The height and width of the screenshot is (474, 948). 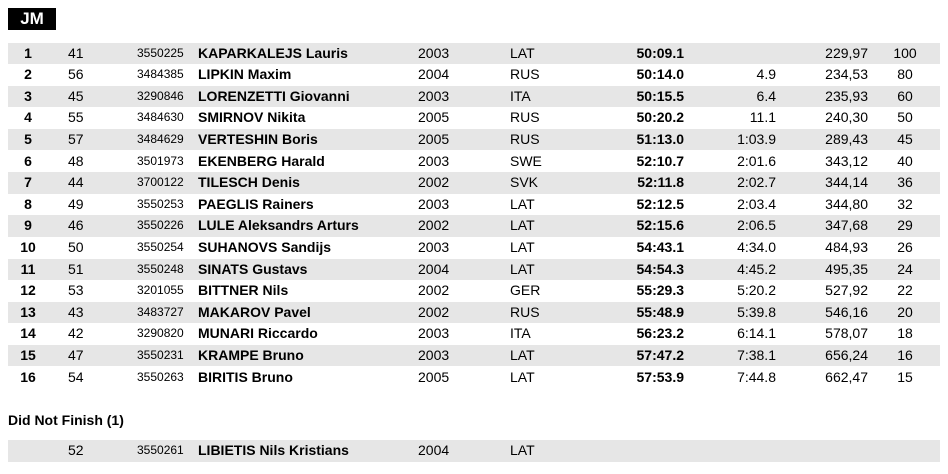 What do you see at coordinates (660, 376) in the screenshot?
I see `time-cell: 57:53.9` at bounding box center [660, 376].